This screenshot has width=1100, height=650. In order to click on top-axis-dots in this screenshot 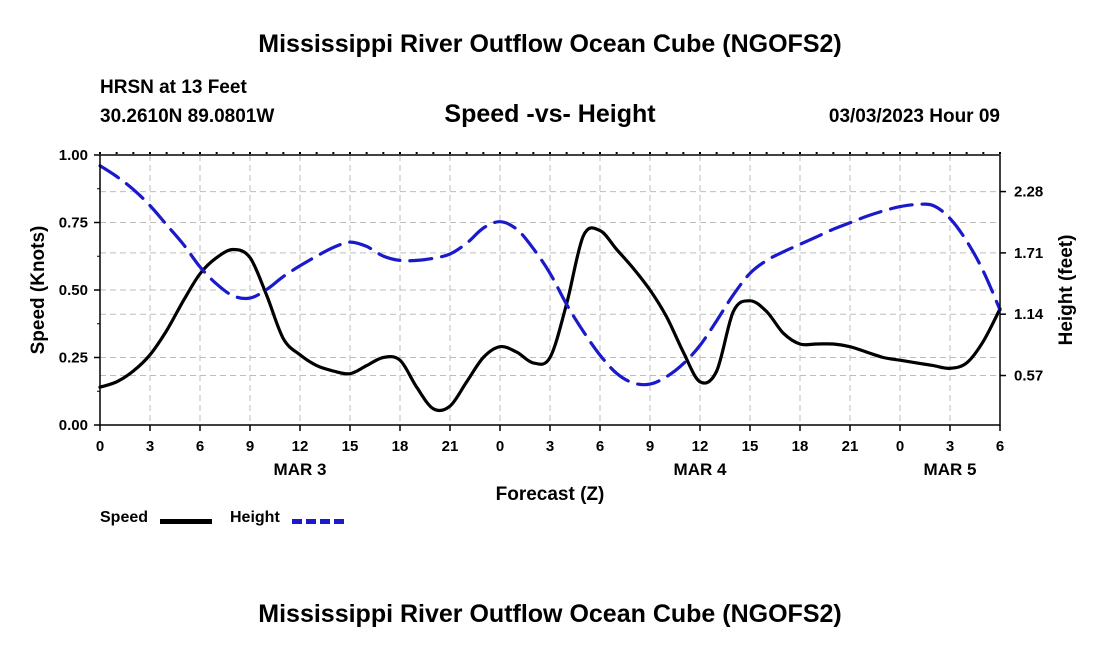, I will do `click(550, 153)`.